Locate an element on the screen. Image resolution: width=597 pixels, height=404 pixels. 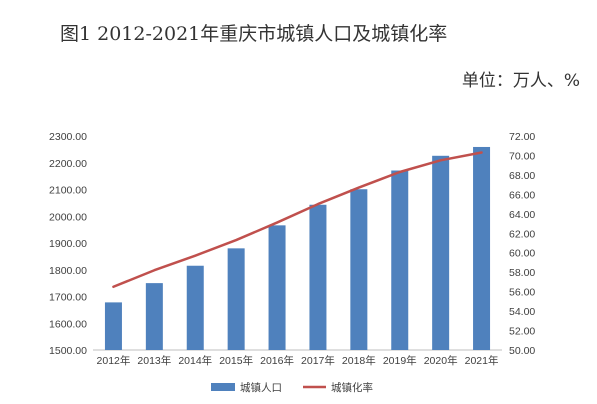
y-right-tick-label: 58.00 is located at coordinates (522, 273).